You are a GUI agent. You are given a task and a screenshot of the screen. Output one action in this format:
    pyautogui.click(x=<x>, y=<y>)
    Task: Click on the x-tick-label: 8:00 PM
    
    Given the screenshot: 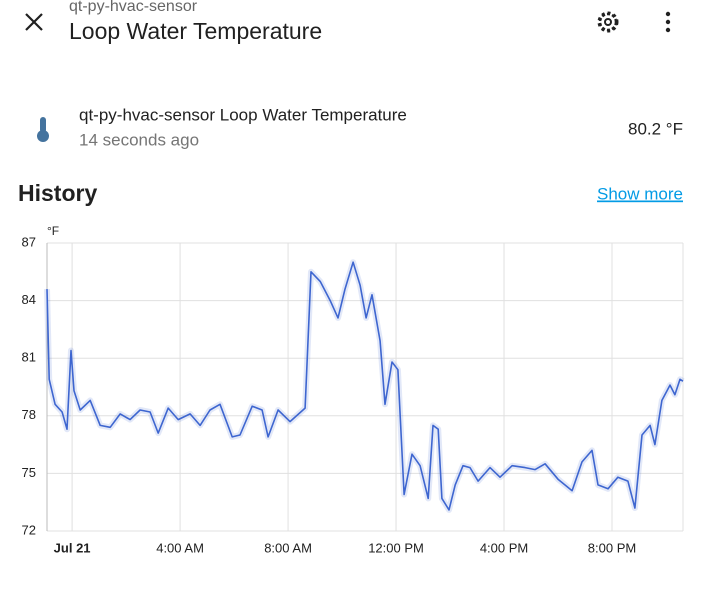 What is the action you would take?
    pyautogui.click(x=612, y=547)
    